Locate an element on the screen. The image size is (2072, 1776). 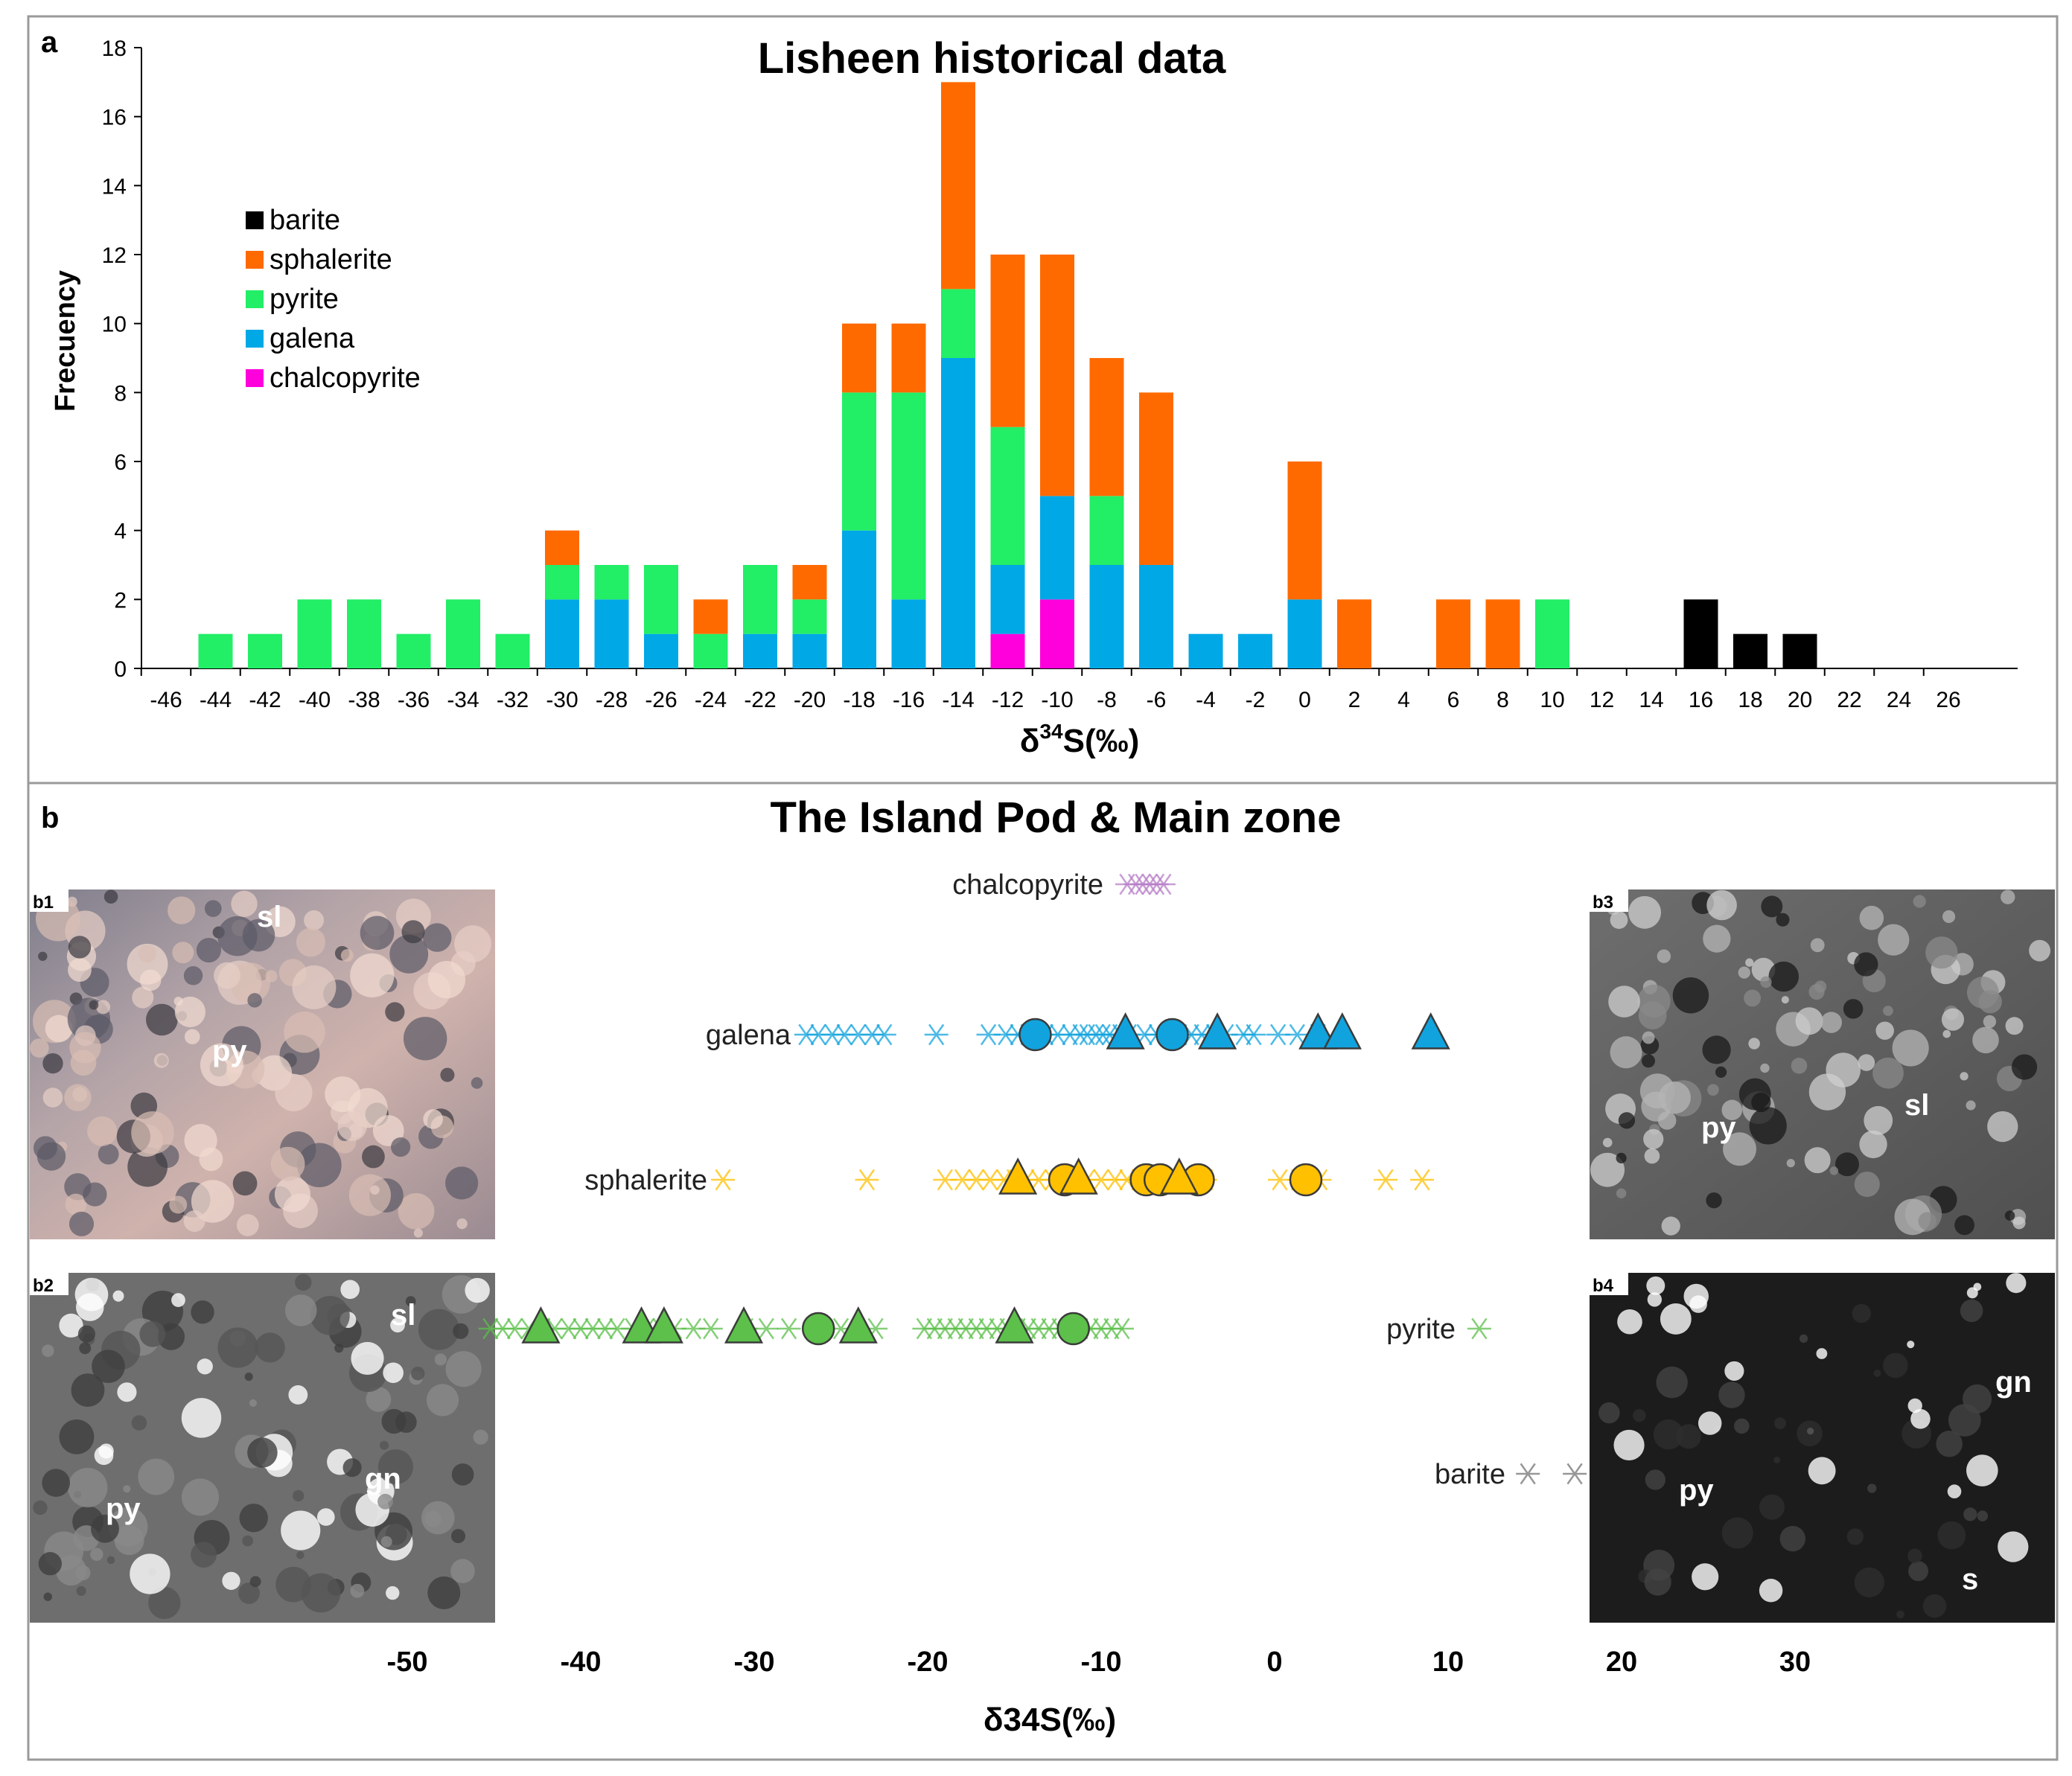
series-label-pyrite: pyrite is located at coordinates (1421, 1330).